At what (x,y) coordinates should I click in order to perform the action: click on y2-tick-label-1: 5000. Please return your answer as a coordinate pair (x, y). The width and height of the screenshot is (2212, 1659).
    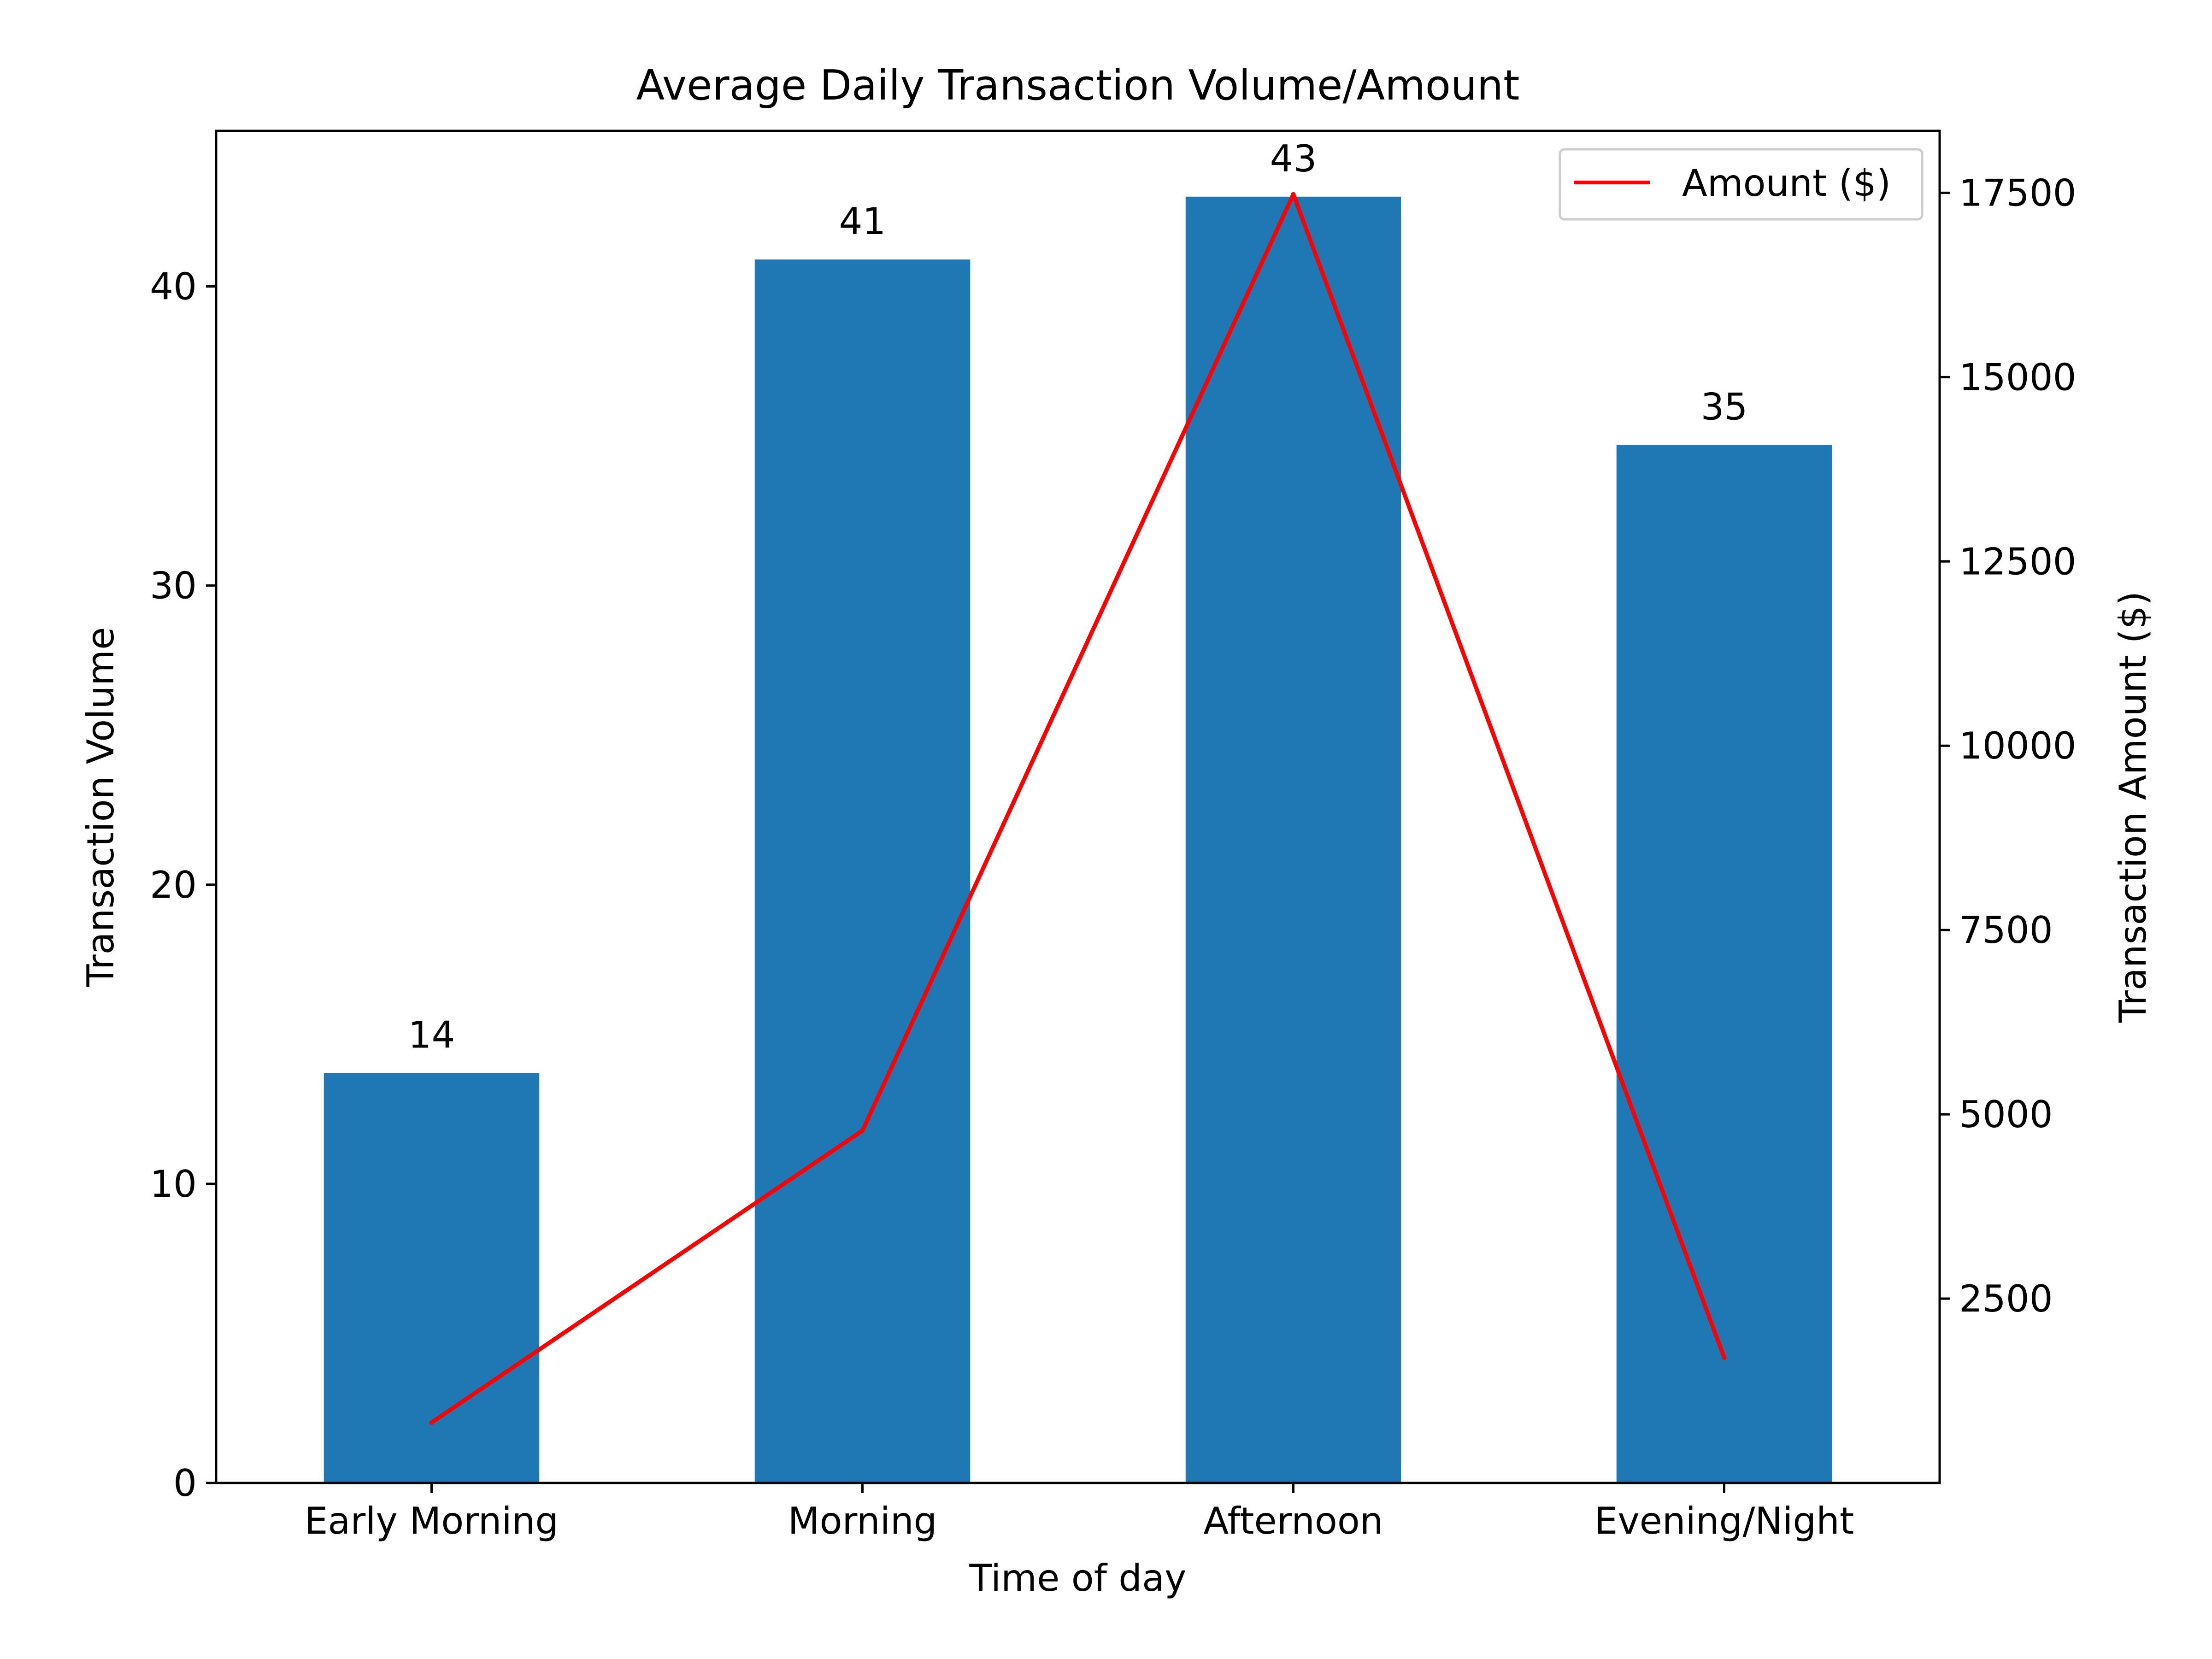
    Looking at the image, I should click on (2006, 1114).